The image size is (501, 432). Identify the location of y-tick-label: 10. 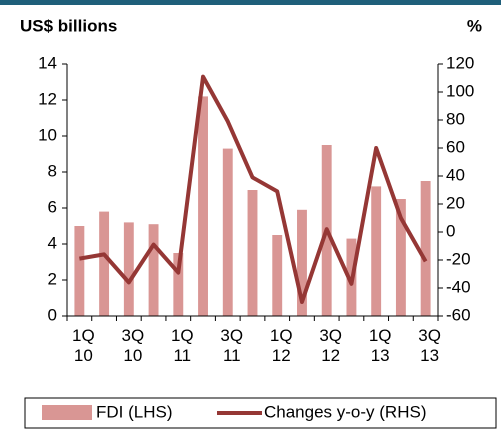
(47, 134).